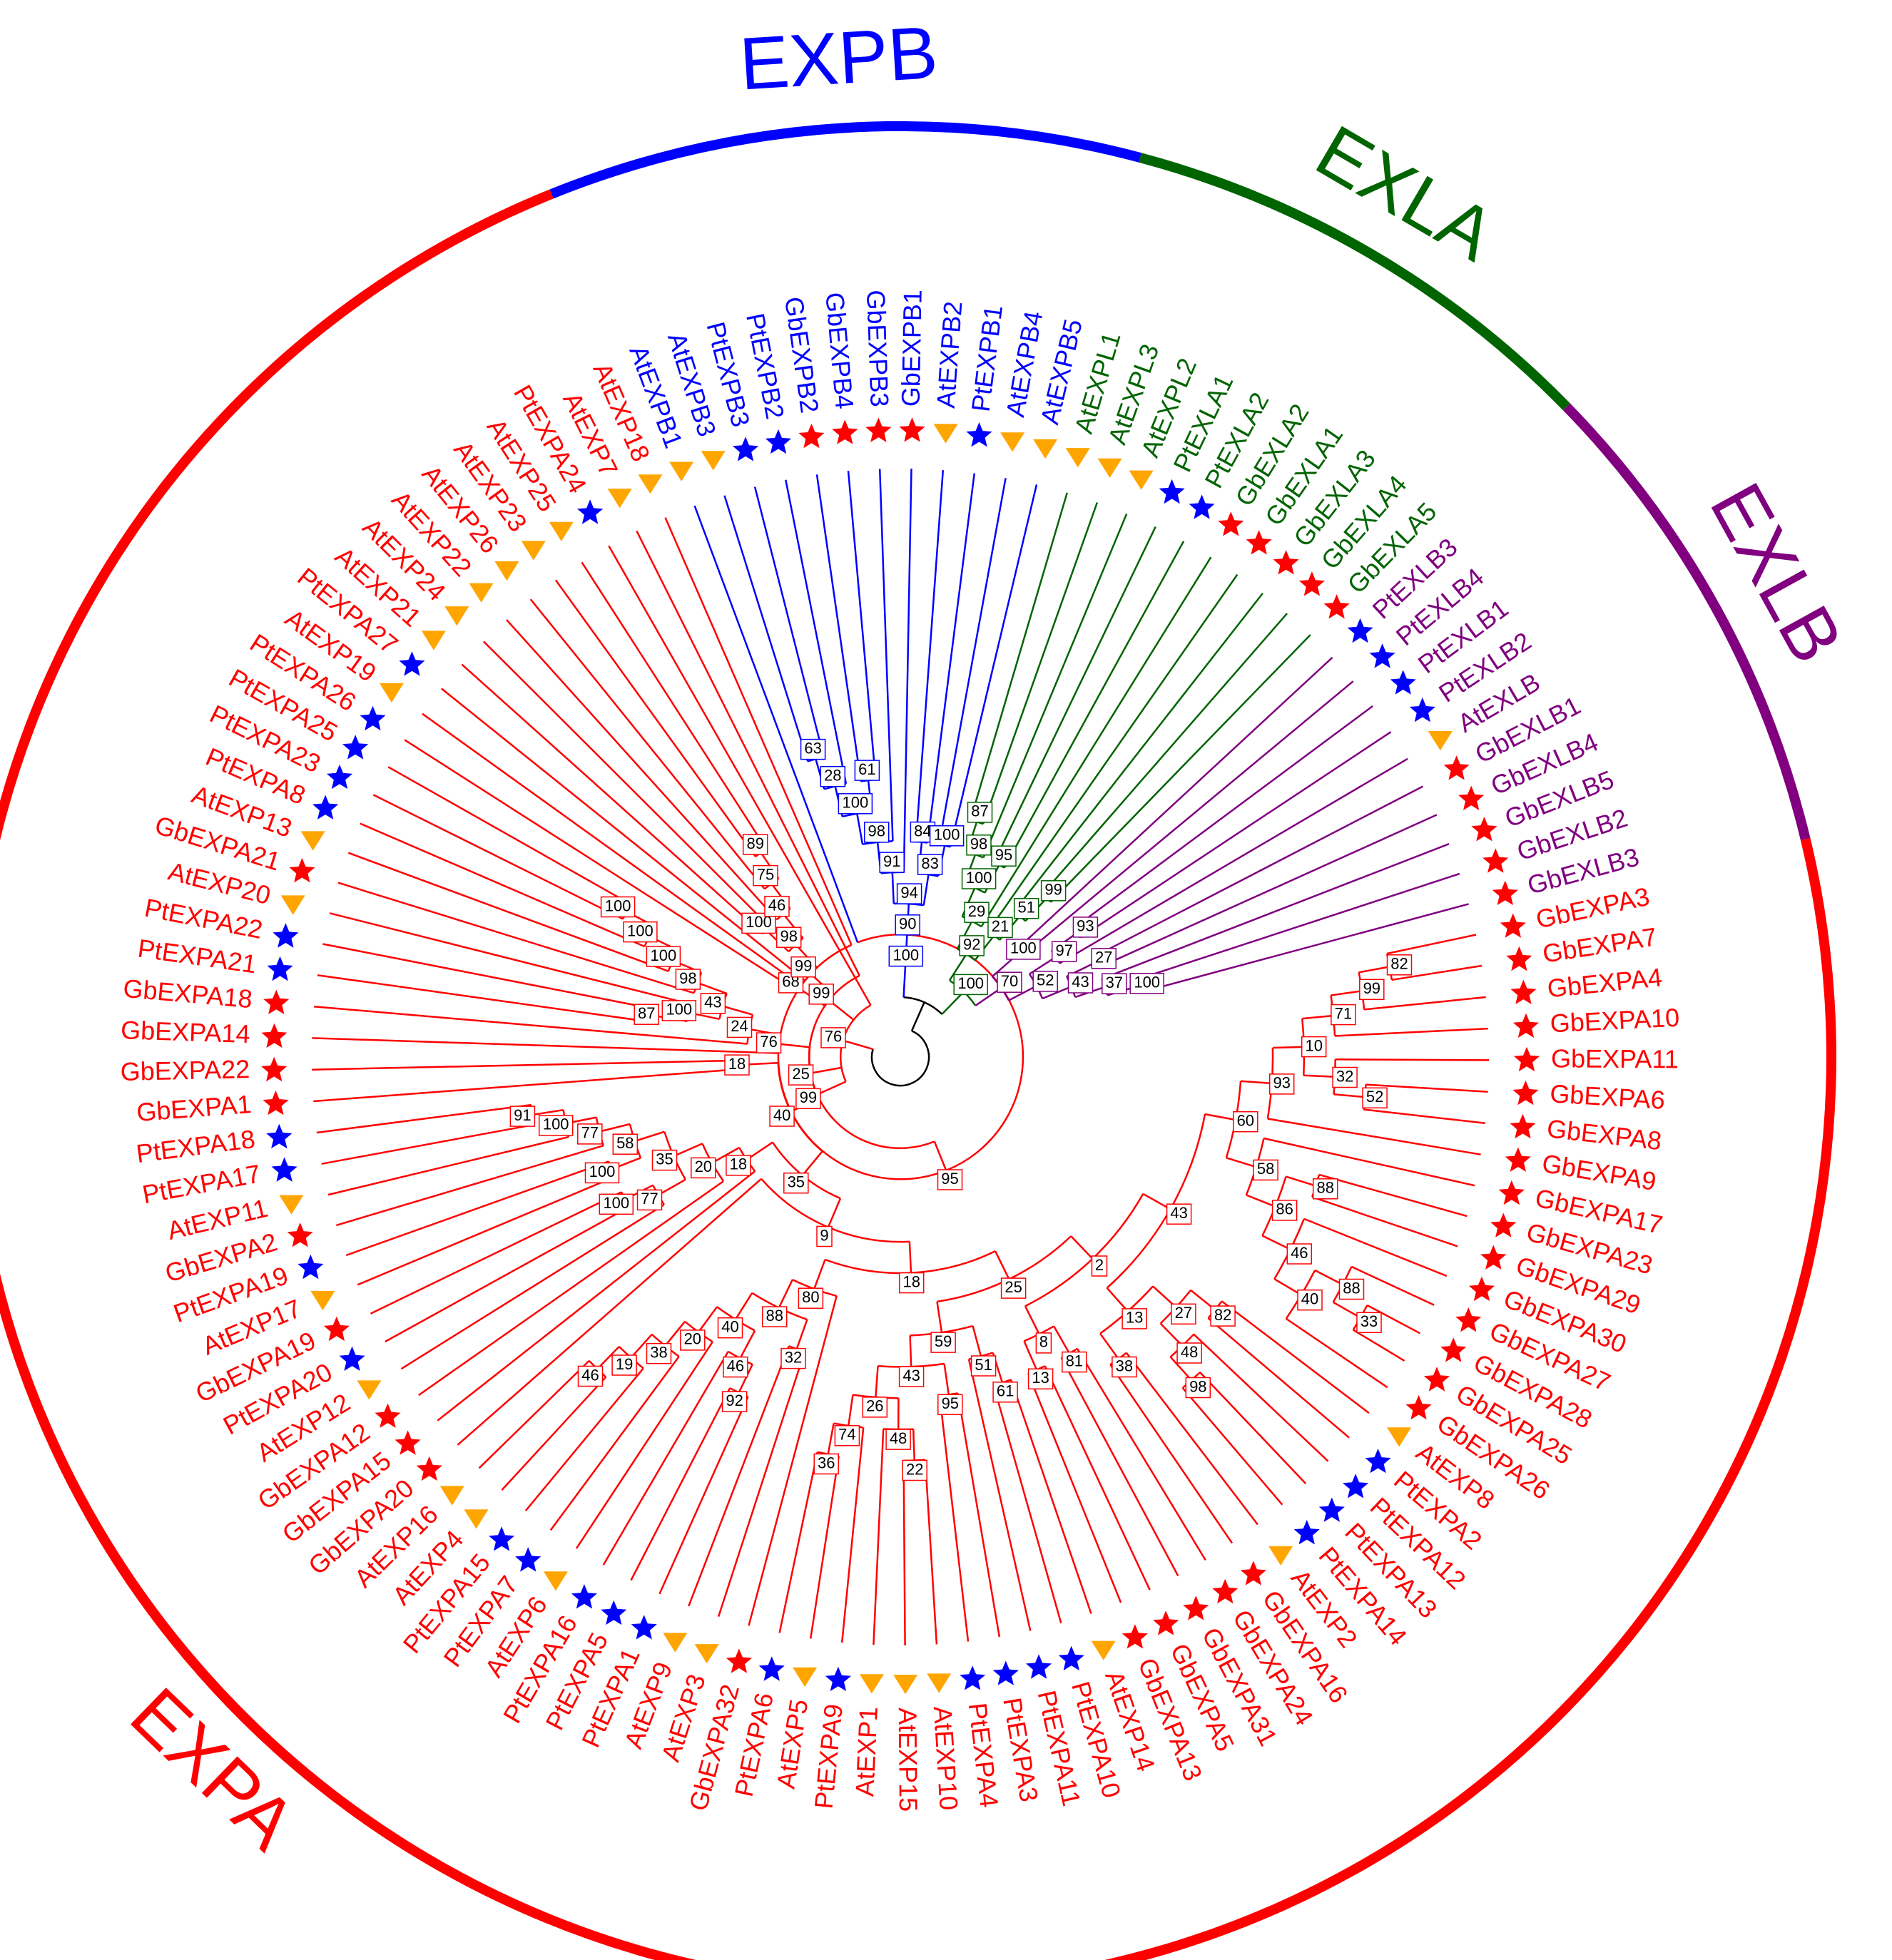 This screenshot has height=1960, width=1892. Describe the element at coordinates (833, 776) in the screenshot. I see `bootstrap-value: 28` at that location.